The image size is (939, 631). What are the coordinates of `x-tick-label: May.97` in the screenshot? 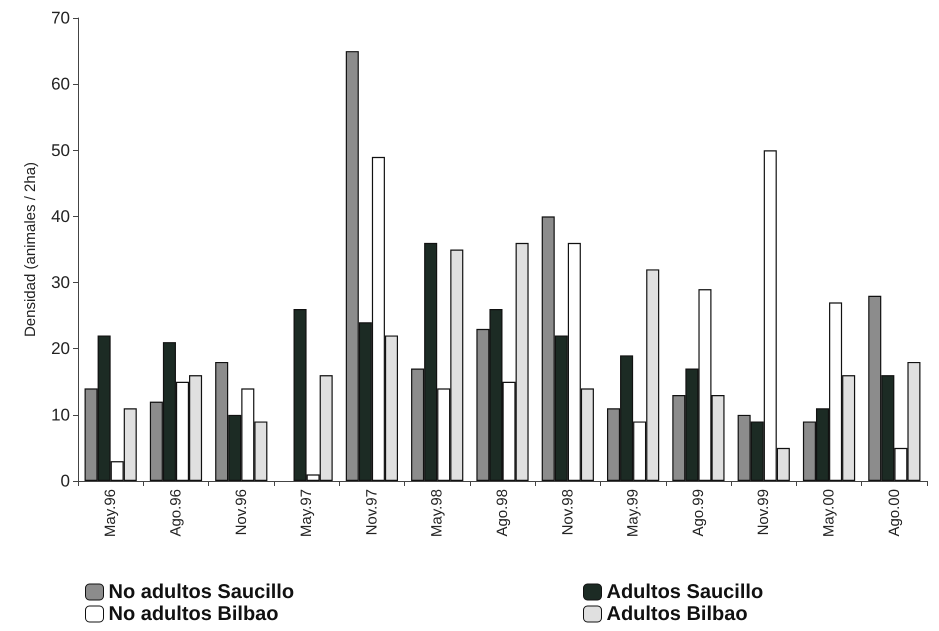 It's located at (307, 513).